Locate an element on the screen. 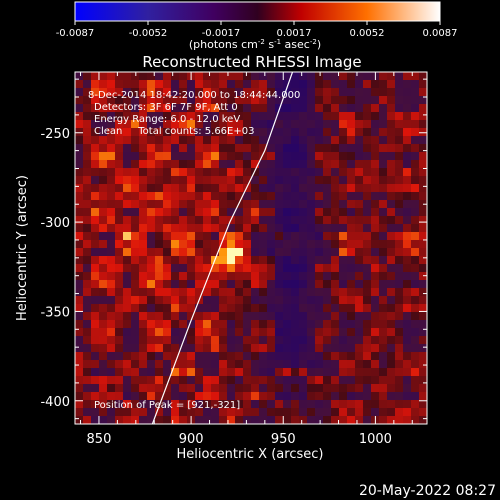  timestamp: 20-May-2022 08:27 is located at coordinates (427, 491).